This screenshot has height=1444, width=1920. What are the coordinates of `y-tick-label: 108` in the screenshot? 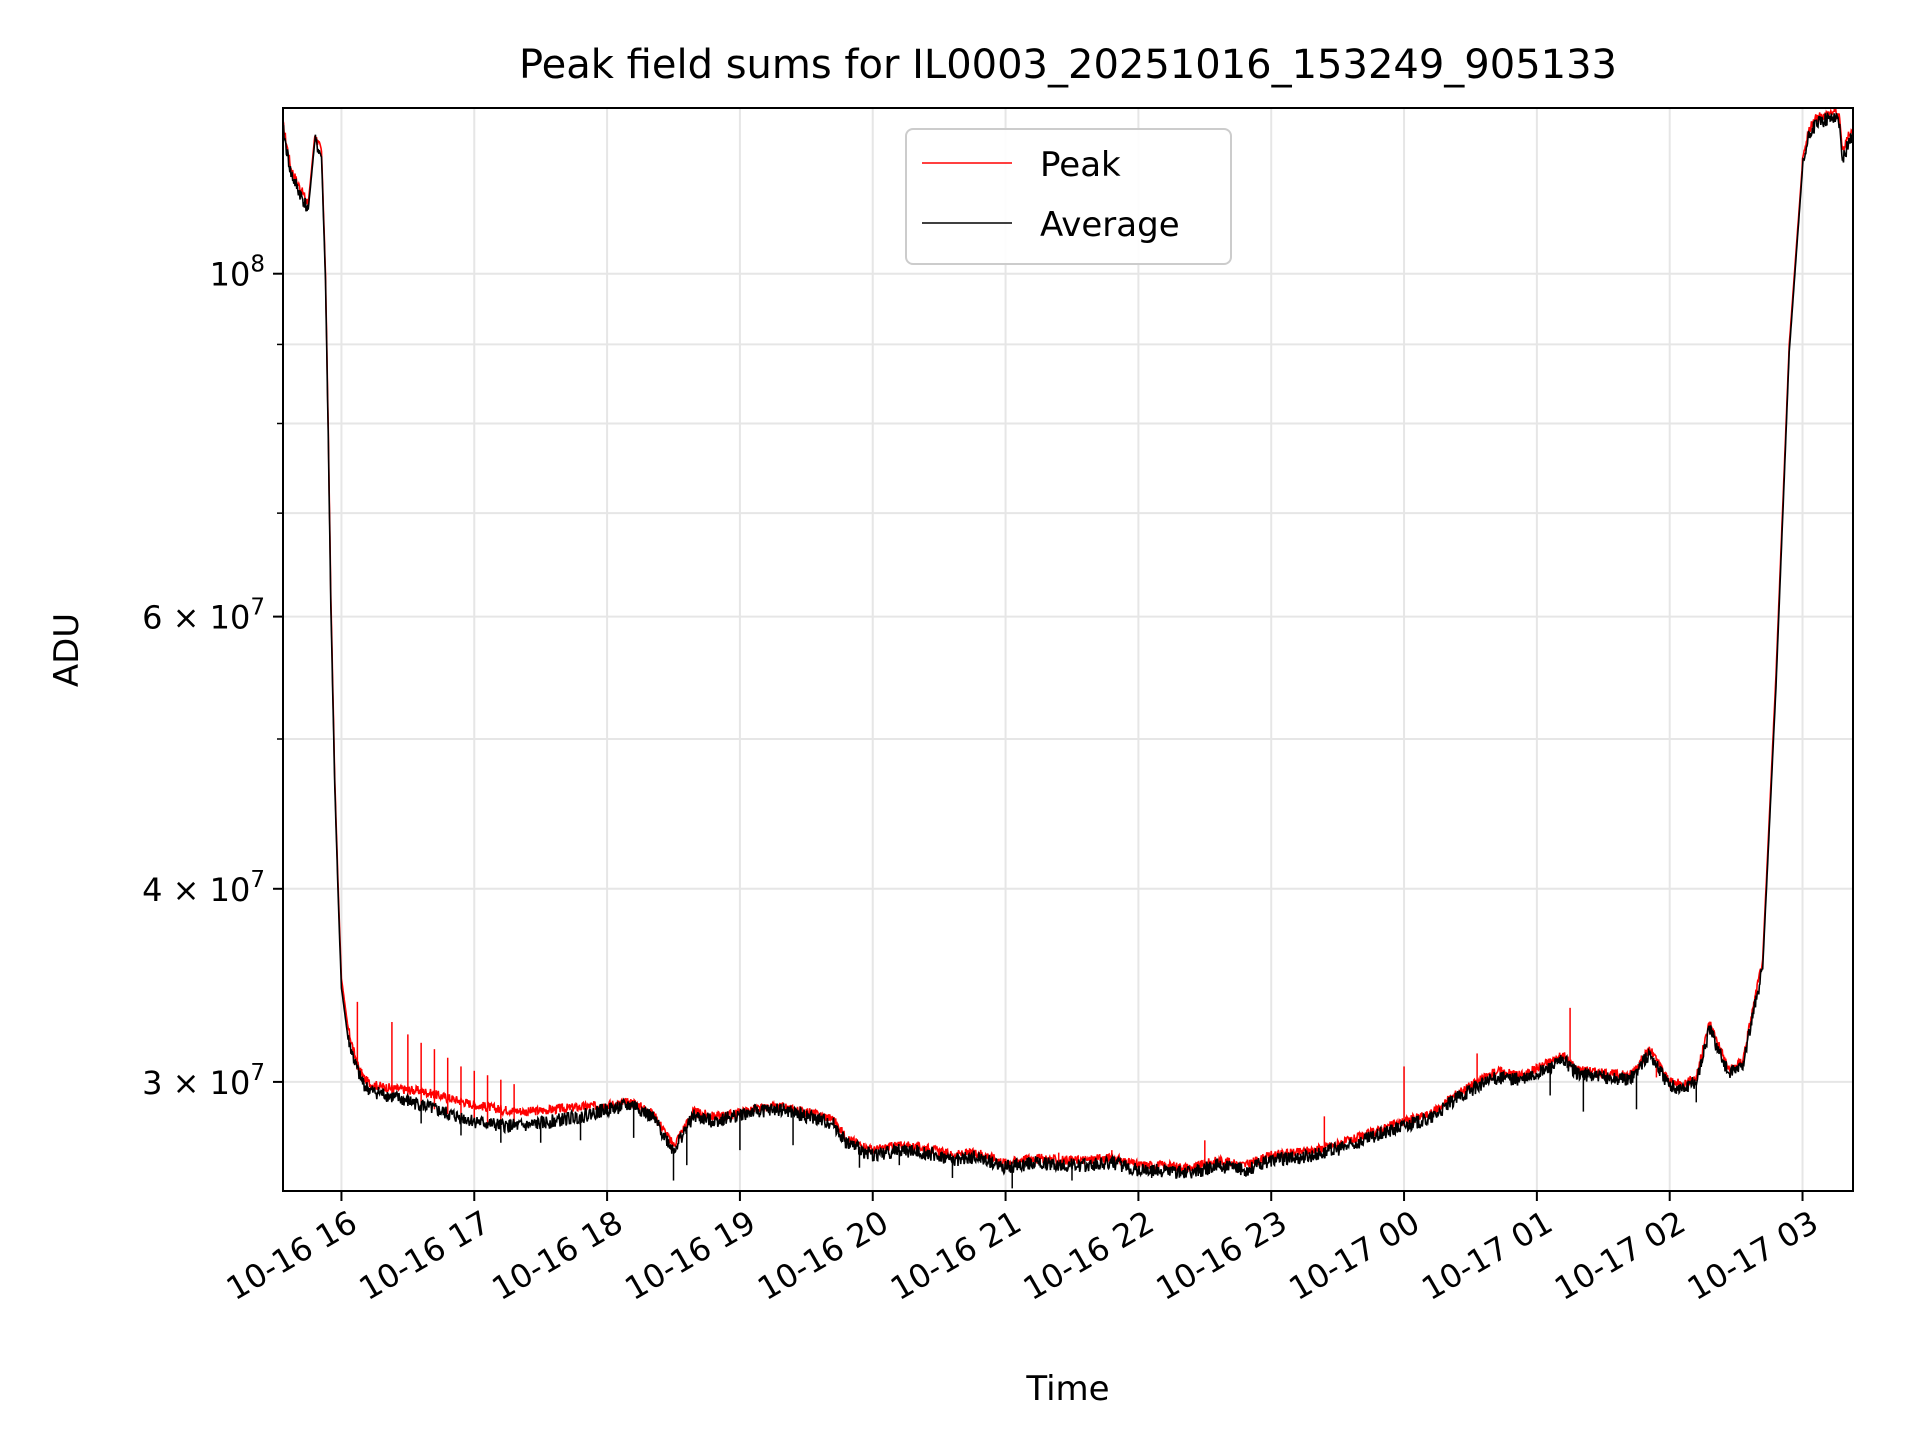 It's located at (237, 273).